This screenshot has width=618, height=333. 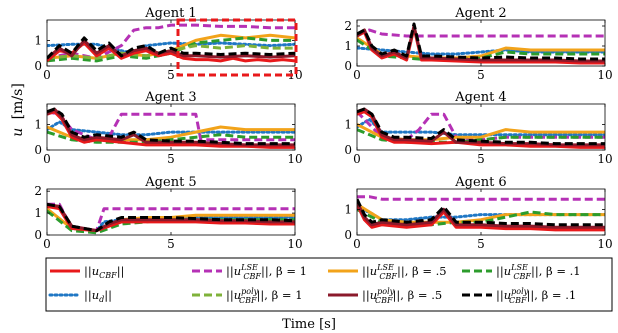 I want to click on subplot-title: Agent 6, so click(x=480, y=182).